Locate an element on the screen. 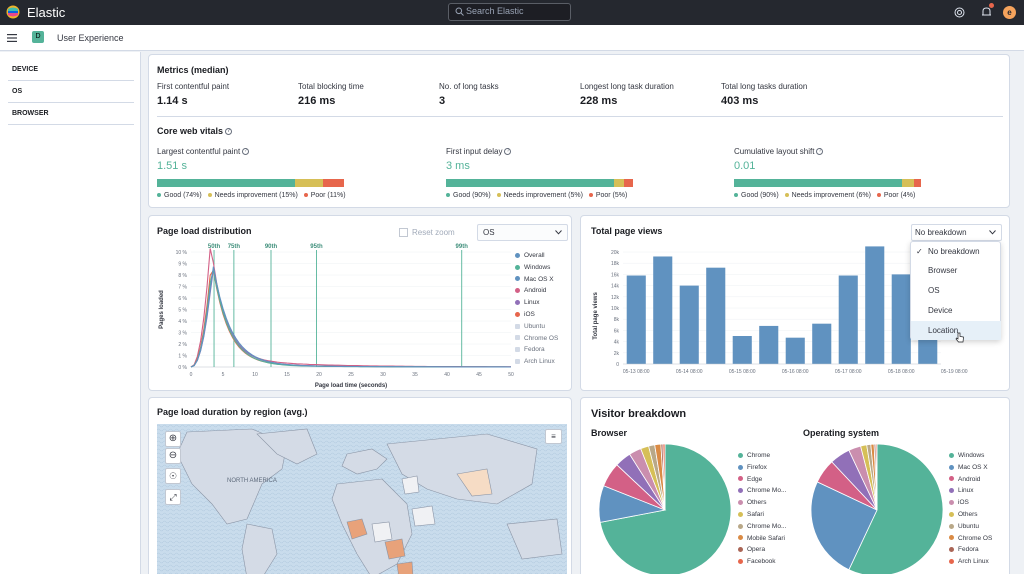  legend-item: Firefox is located at coordinates (752, 467).